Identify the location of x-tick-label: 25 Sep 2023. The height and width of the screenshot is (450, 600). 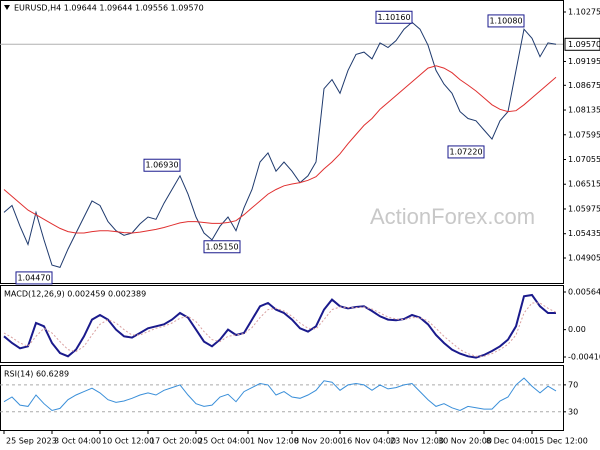
(31, 441).